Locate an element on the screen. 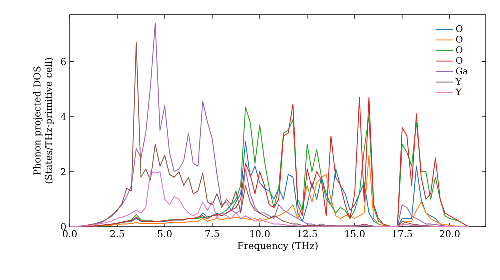  y-tick-label: 2 is located at coordinates (63, 172).